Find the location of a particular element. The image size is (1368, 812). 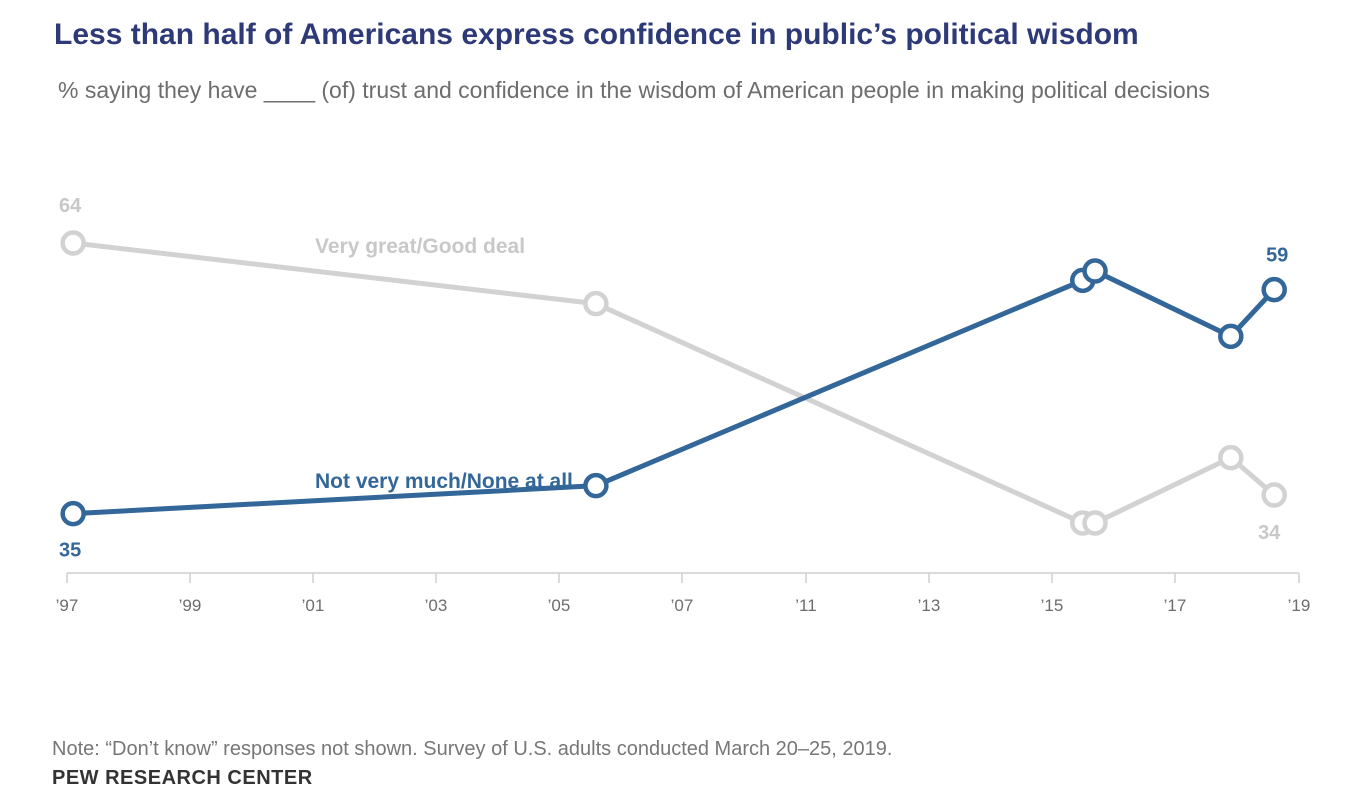

data-label: 59 is located at coordinates (1277, 256).